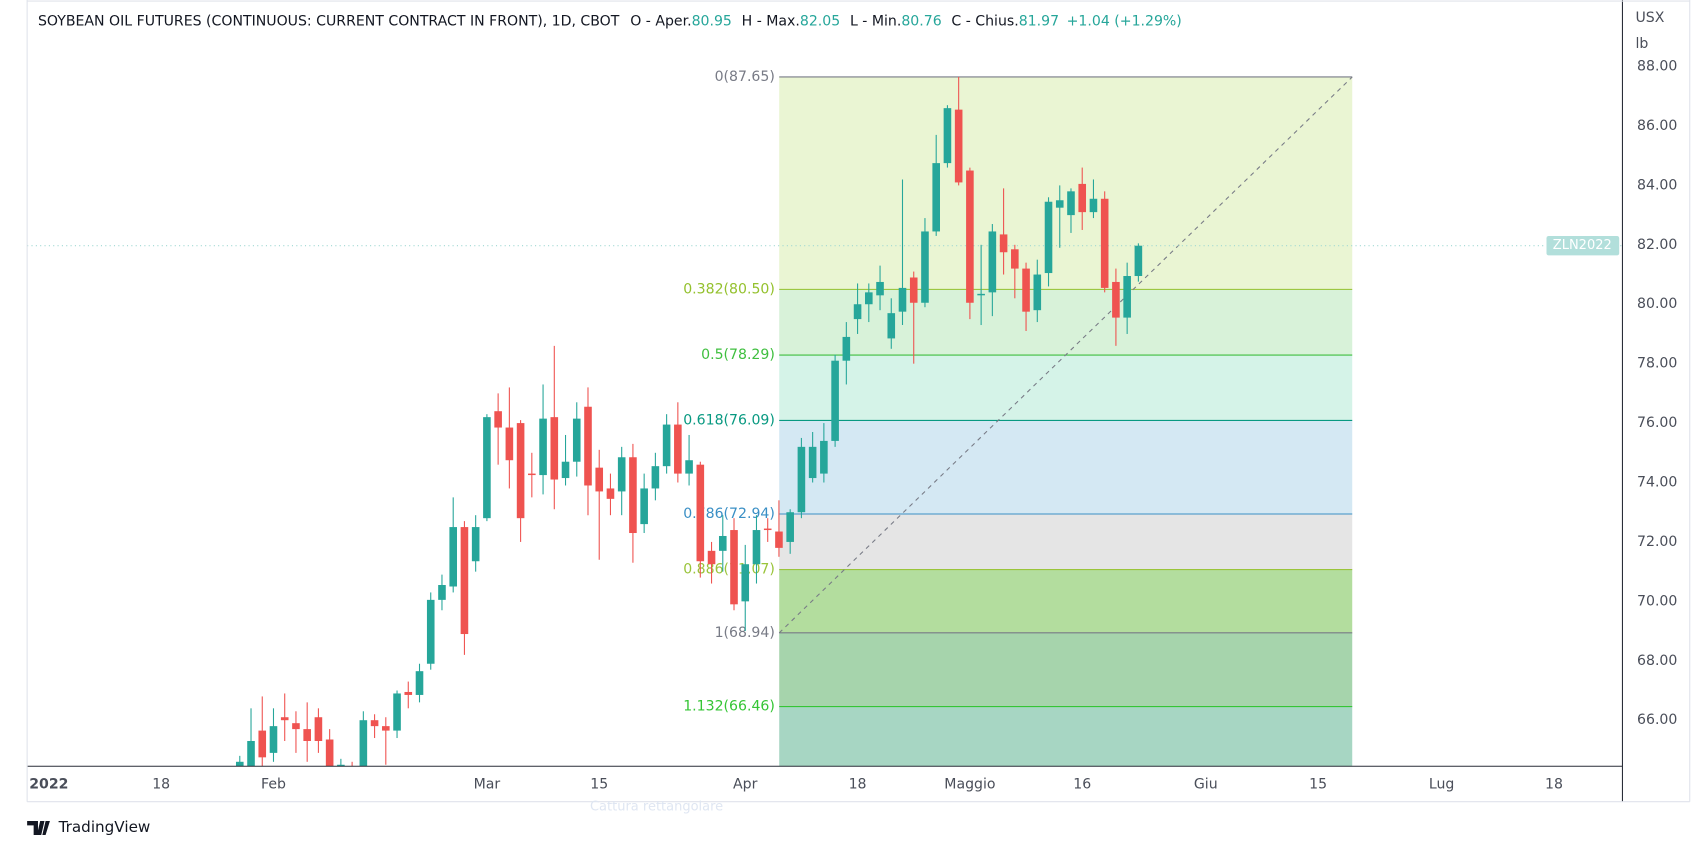 This screenshot has width=1693, height=849. Describe the element at coordinates (599, 785) in the screenshot. I see `x-tick-label: 15` at that location.